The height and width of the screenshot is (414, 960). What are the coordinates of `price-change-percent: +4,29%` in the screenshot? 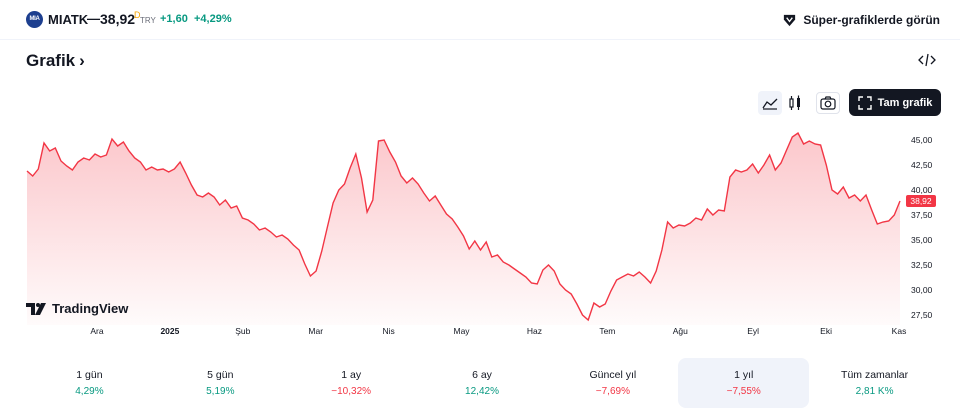 It's located at (213, 19).